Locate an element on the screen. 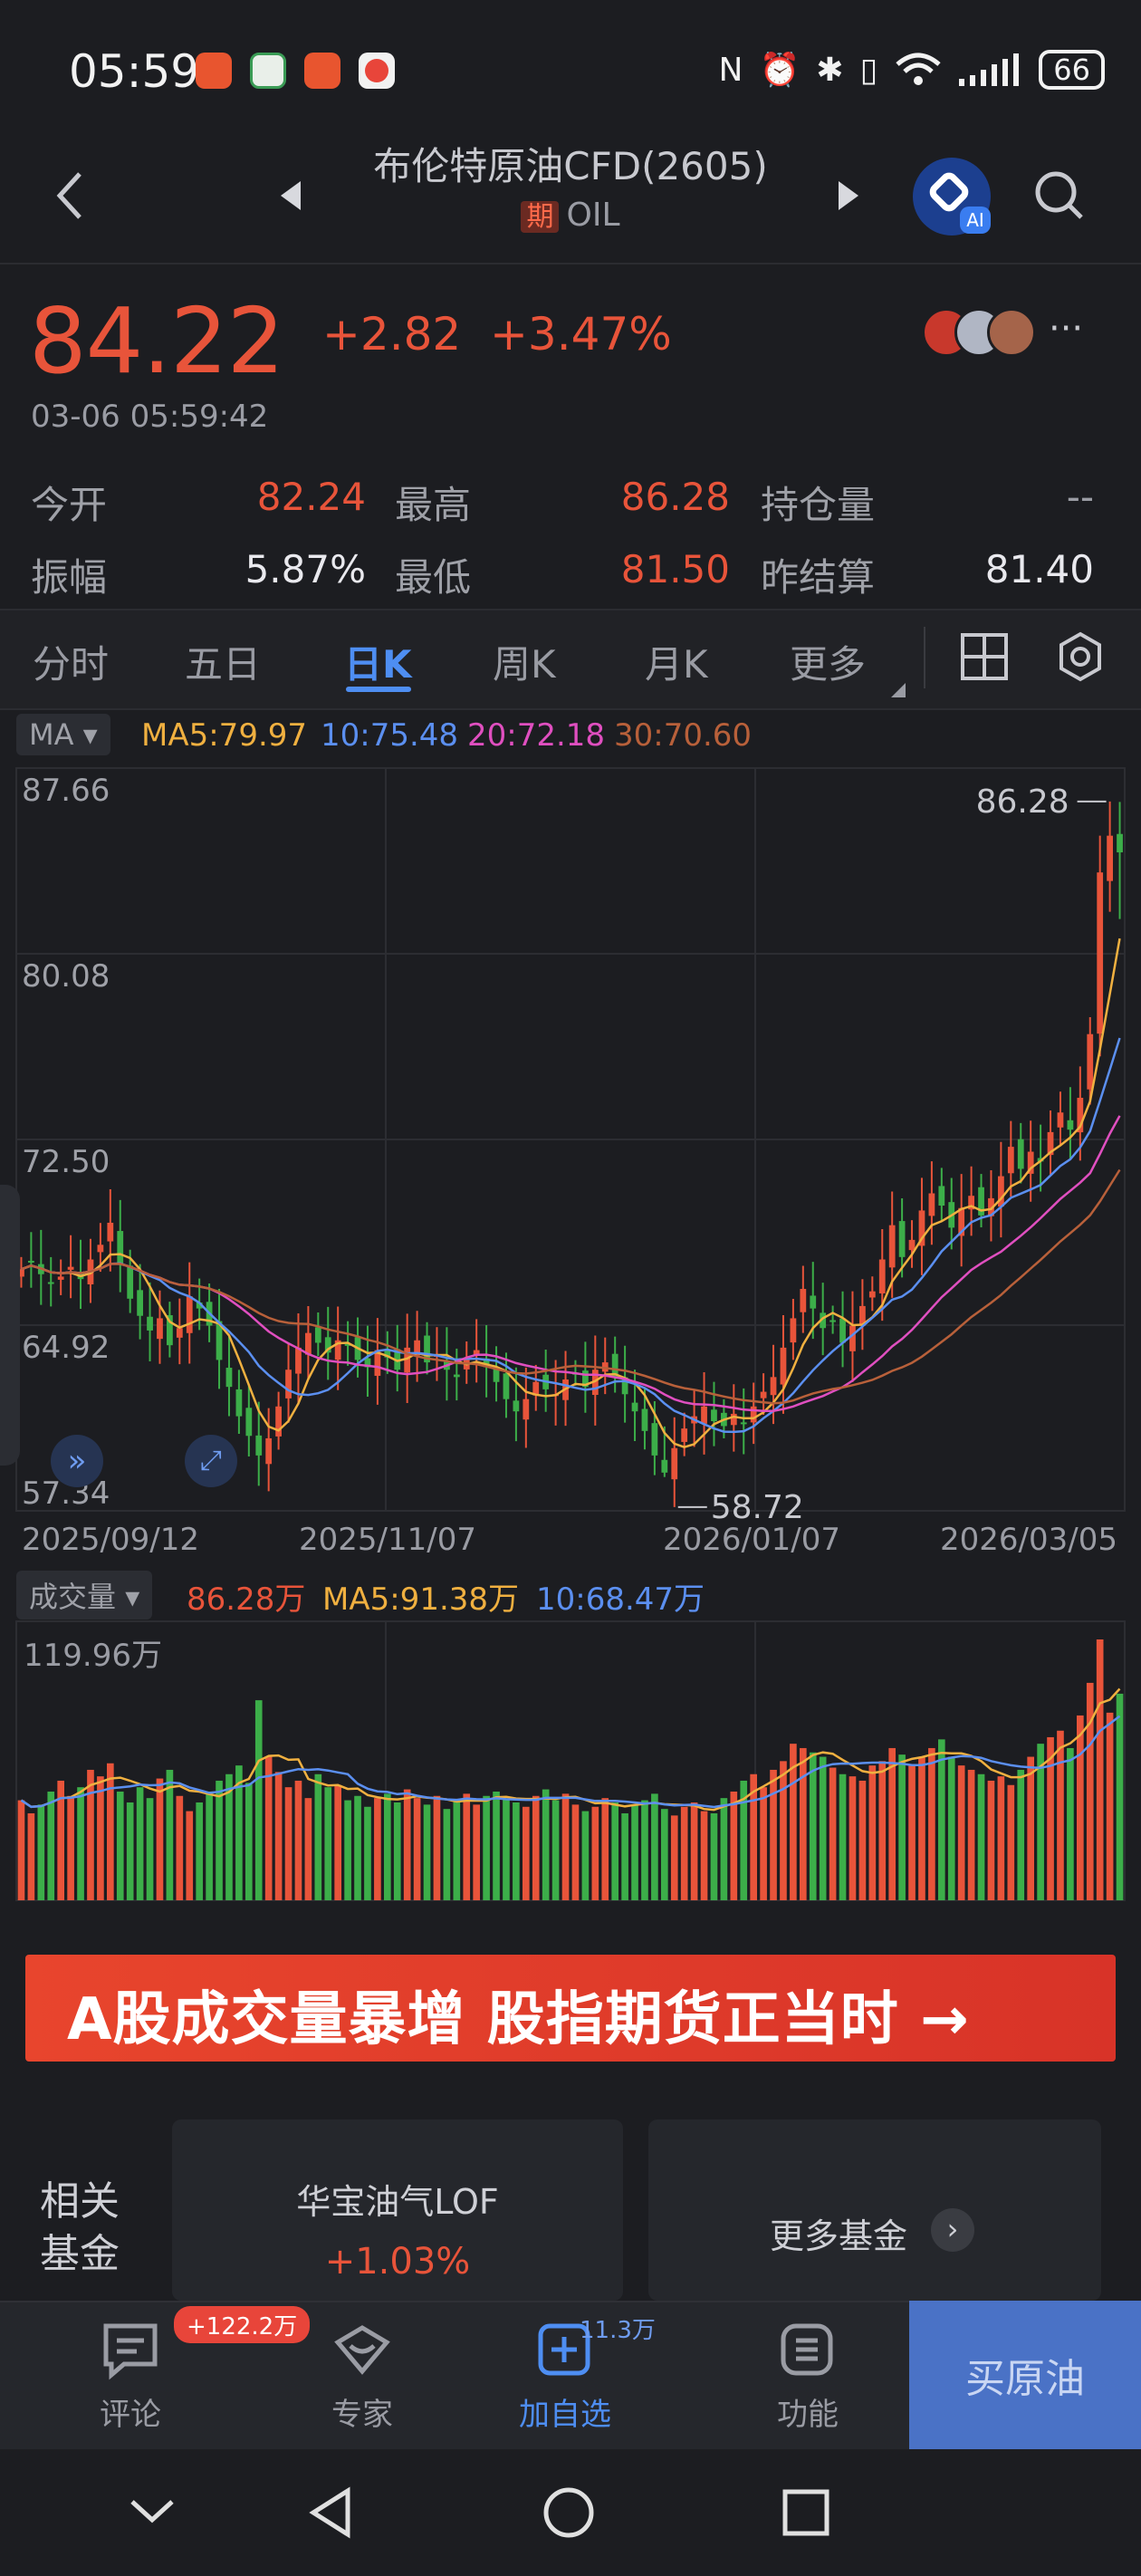 This screenshot has height=2576, width=1141. more-funds-label: 更多基金 is located at coordinates (839, 2236).